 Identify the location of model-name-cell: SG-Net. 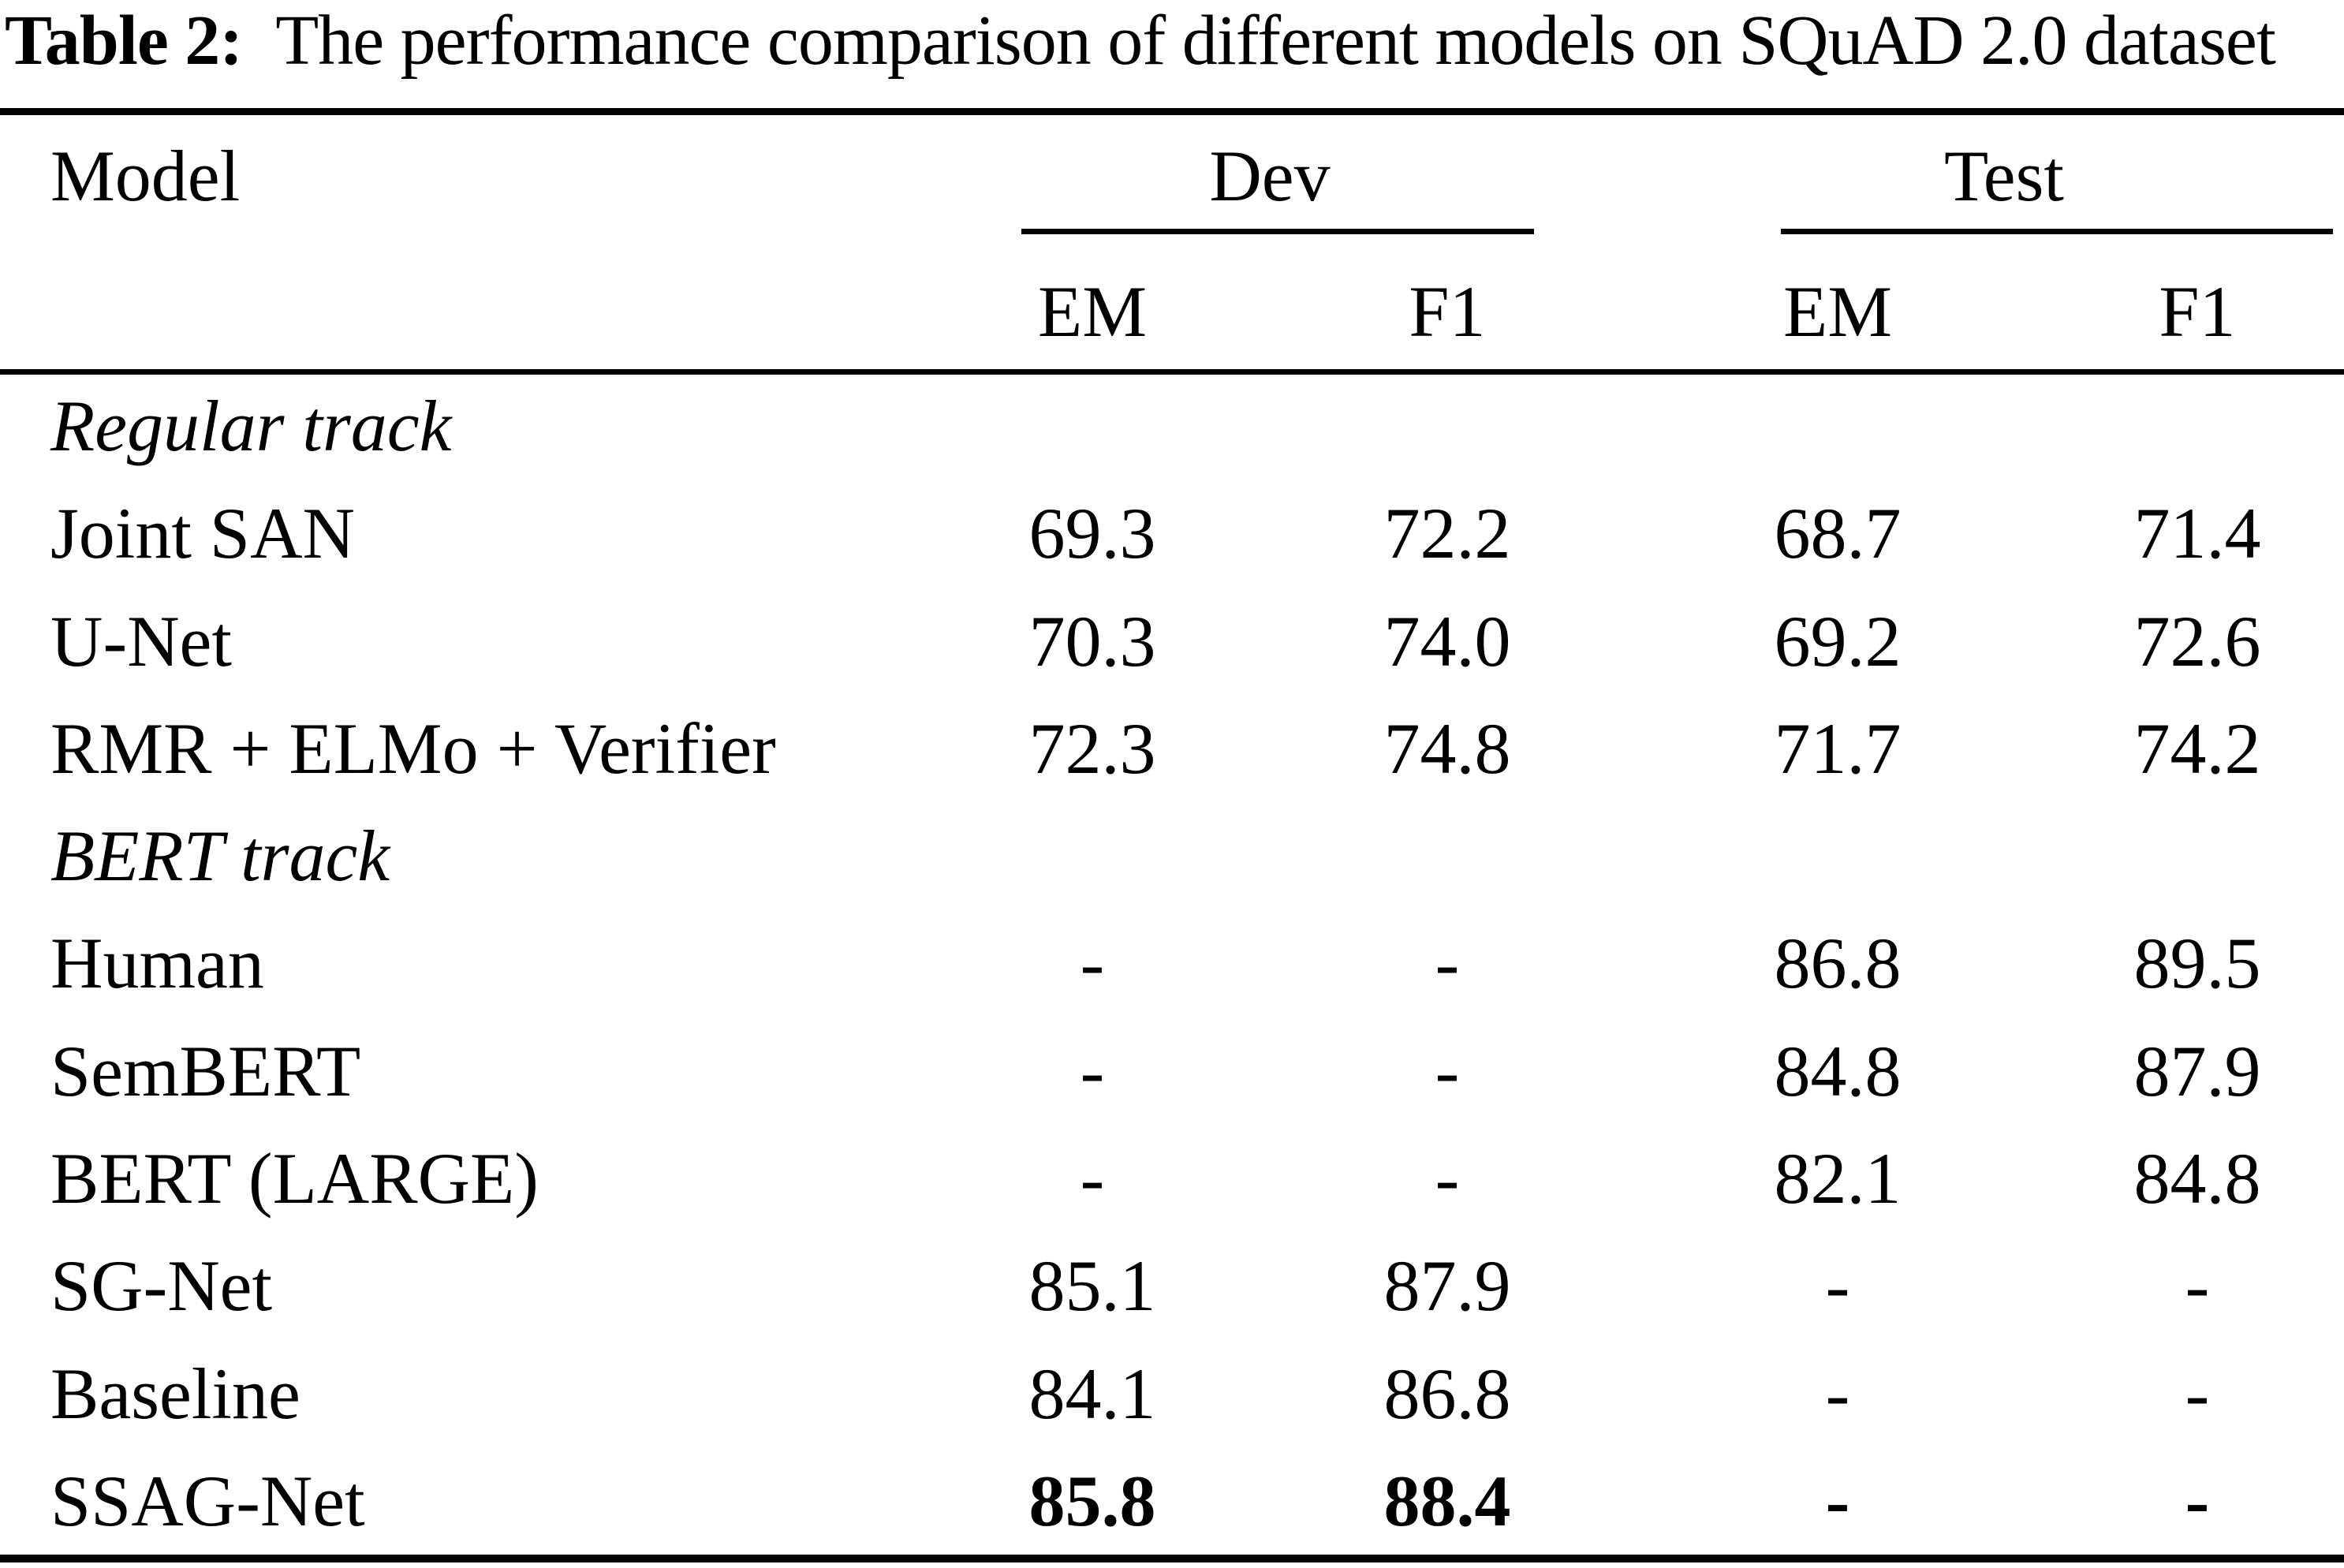
(162, 1286).